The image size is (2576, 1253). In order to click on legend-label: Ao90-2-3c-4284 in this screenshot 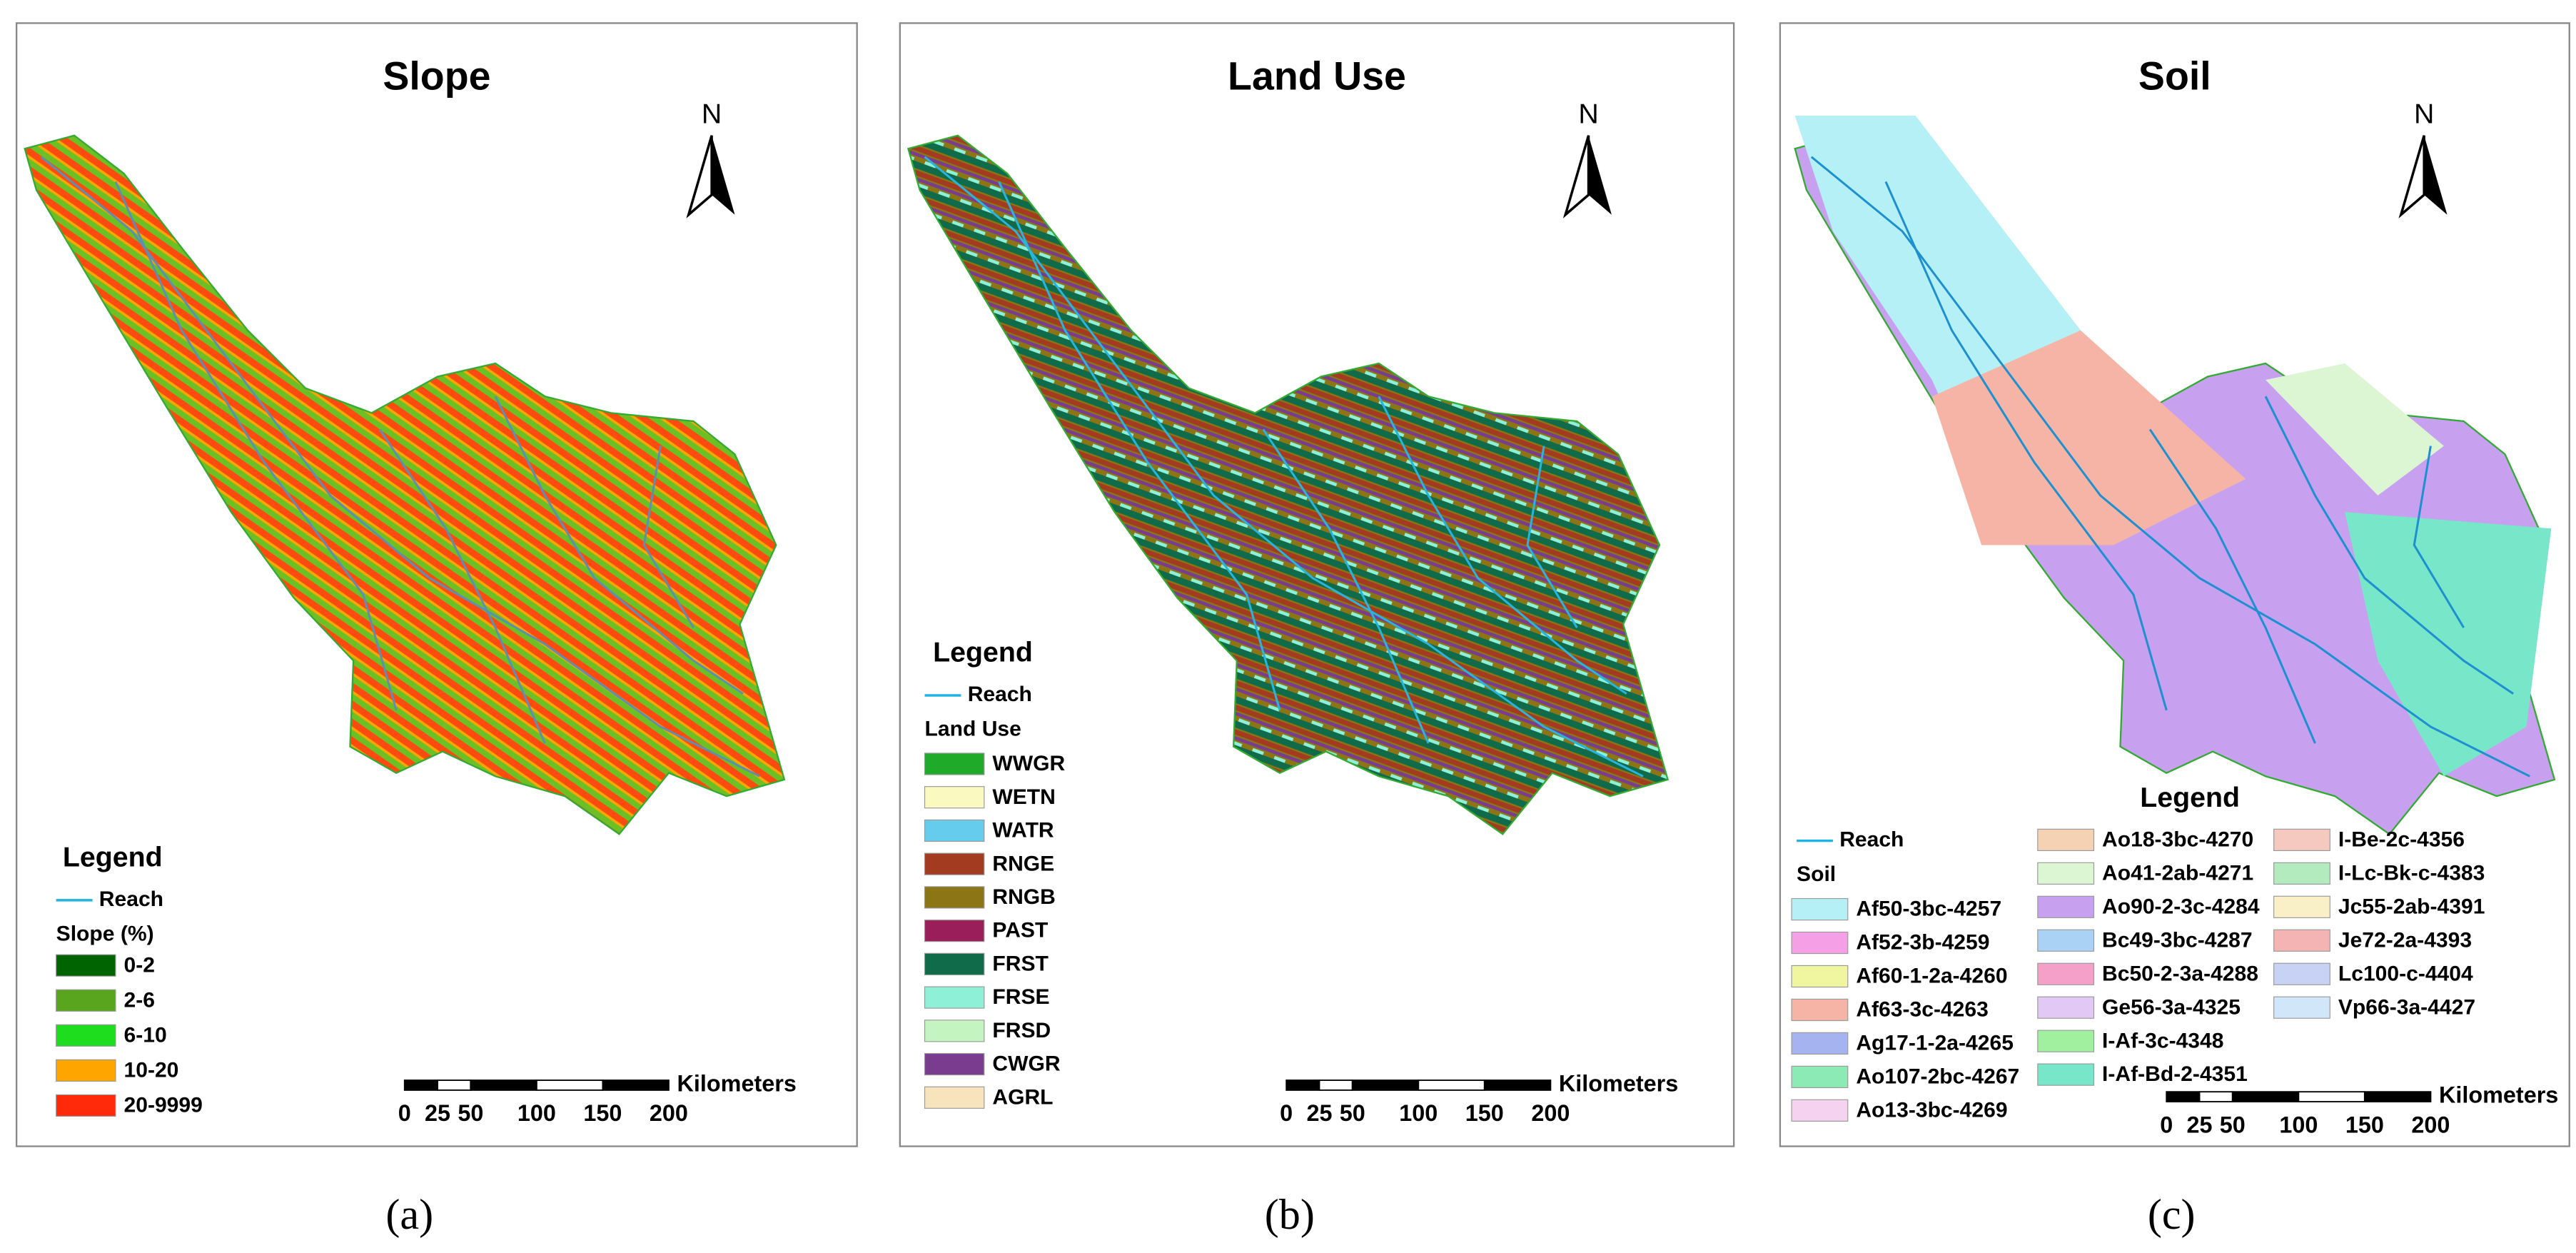, I will do `click(2181, 906)`.